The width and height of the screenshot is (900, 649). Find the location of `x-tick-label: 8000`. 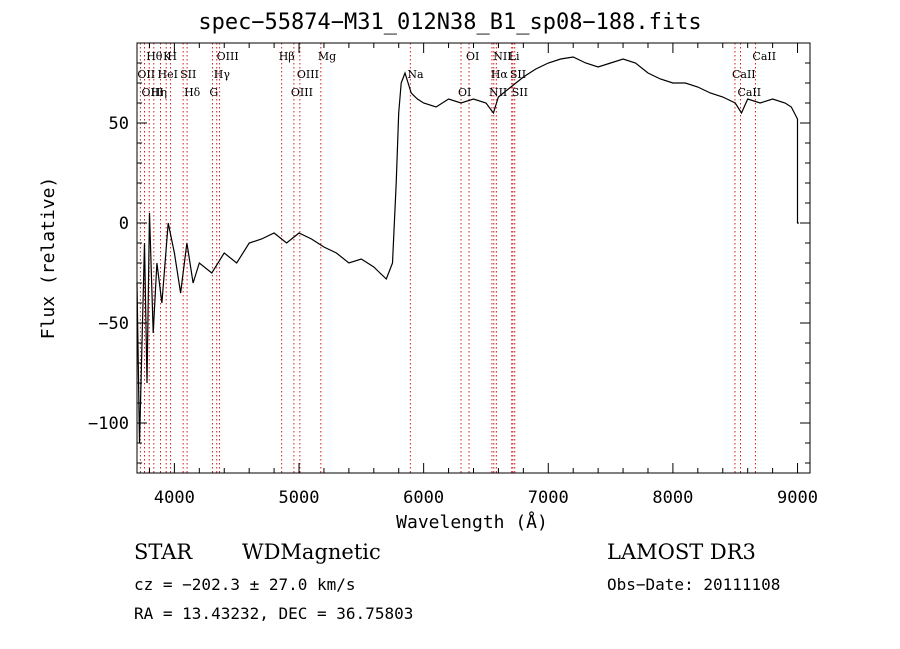

x-tick-label: 8000 is located at coordinates (672, 498).